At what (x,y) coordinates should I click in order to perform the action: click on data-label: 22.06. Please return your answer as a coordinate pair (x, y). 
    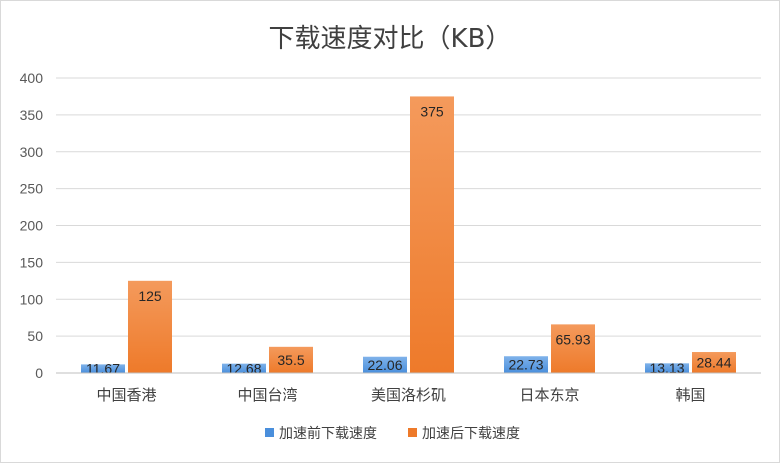
    Looking at the image, I should click on (384, 365).